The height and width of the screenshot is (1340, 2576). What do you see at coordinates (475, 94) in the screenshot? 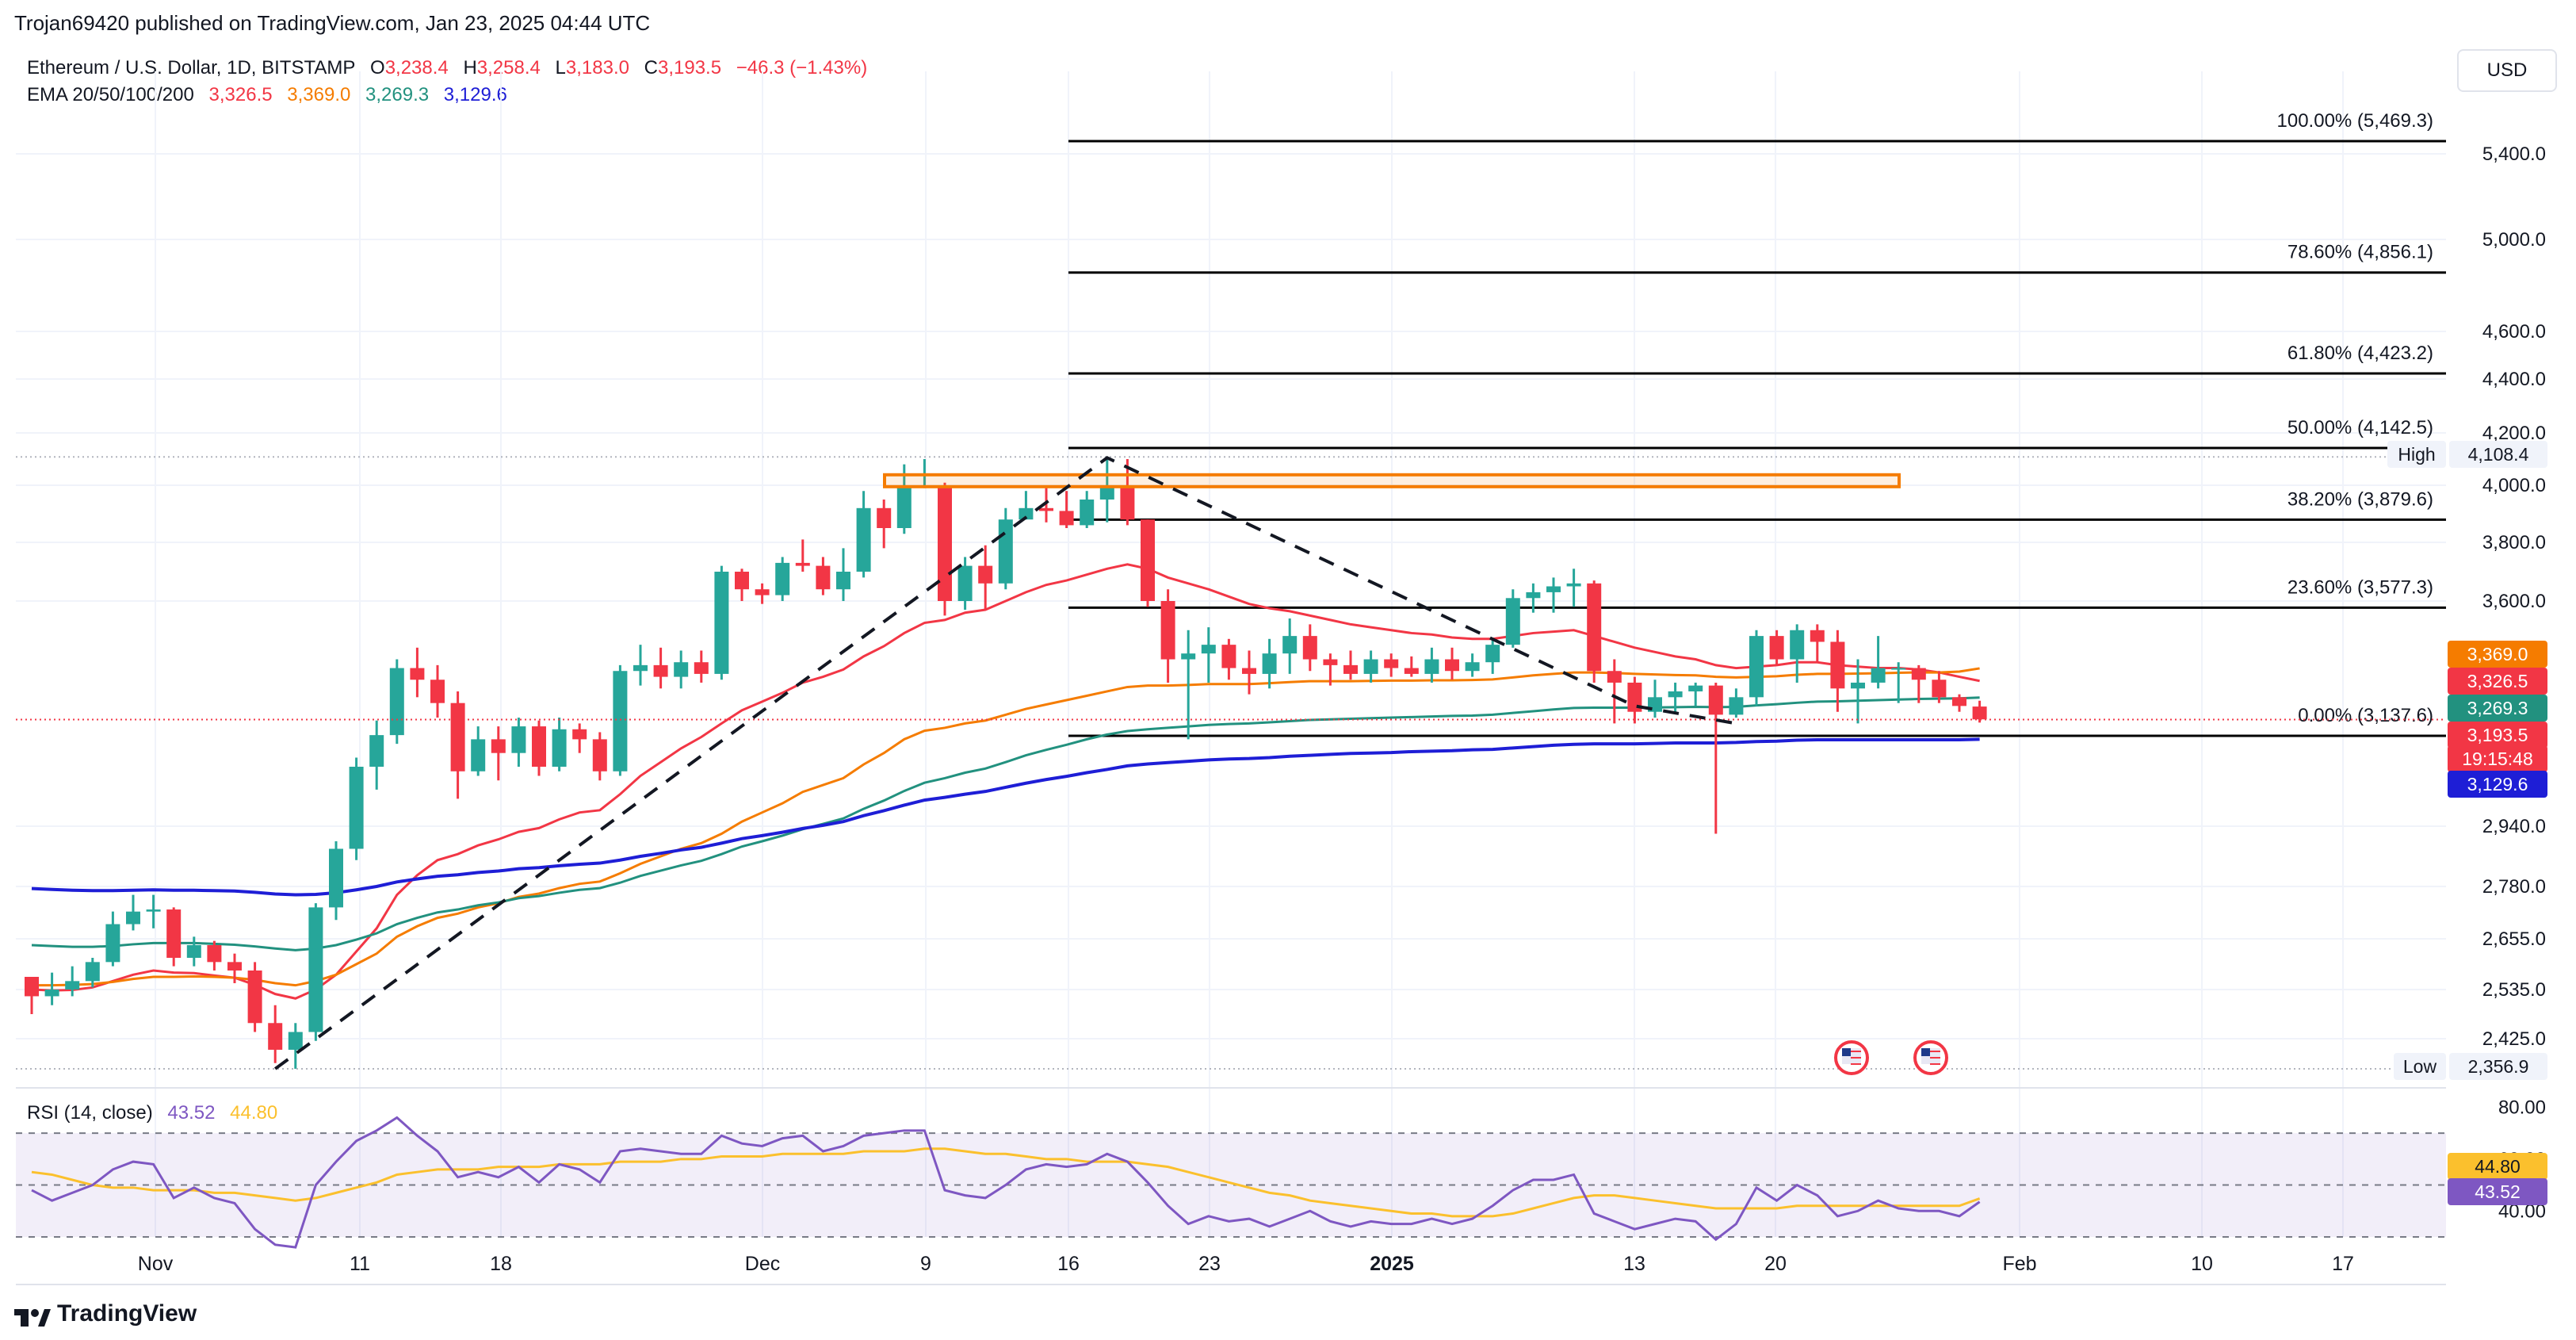
I see `ema200-value: 3,129.6` at bounding box center [475, 94].